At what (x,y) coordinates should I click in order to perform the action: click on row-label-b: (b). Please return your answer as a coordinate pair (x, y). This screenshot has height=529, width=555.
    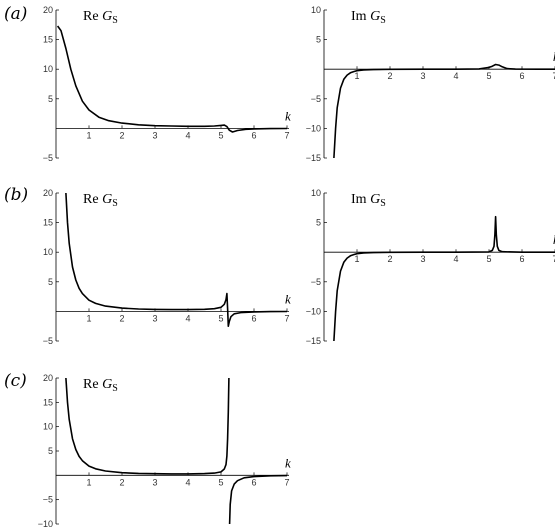
    Looking at the image, I should click on (16, 195).